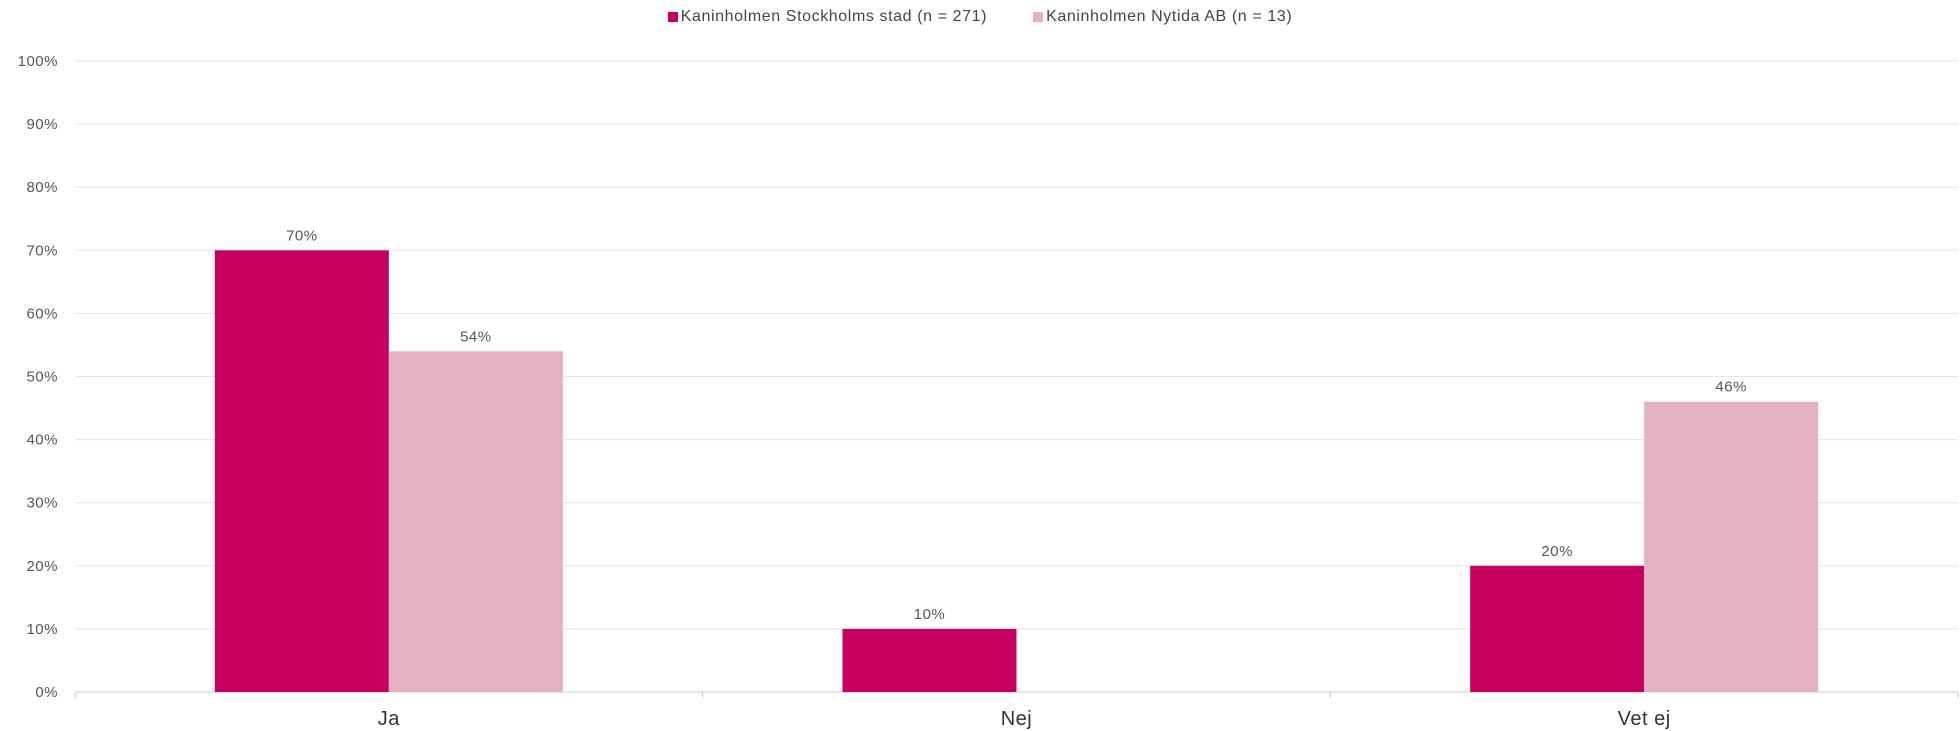  Describe the element at coordinates (475, 521) in the screenshot. I see `bar-series-1-ja` at that location.